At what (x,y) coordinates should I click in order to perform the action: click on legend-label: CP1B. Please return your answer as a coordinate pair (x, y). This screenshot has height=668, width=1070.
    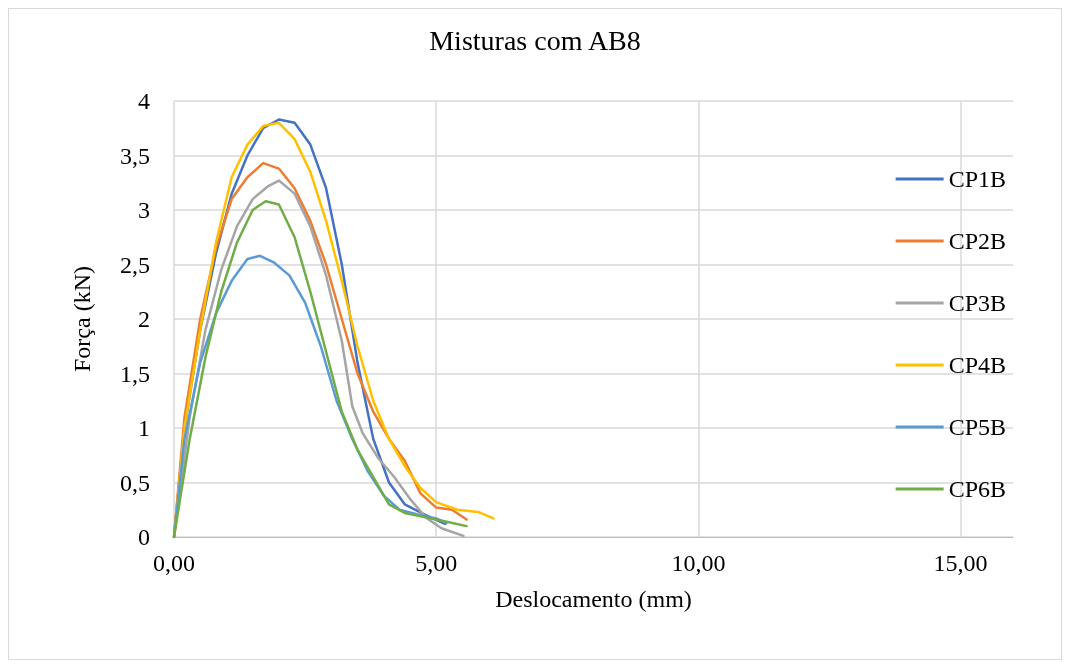
    Looking at the image, I should click on (977, 179).